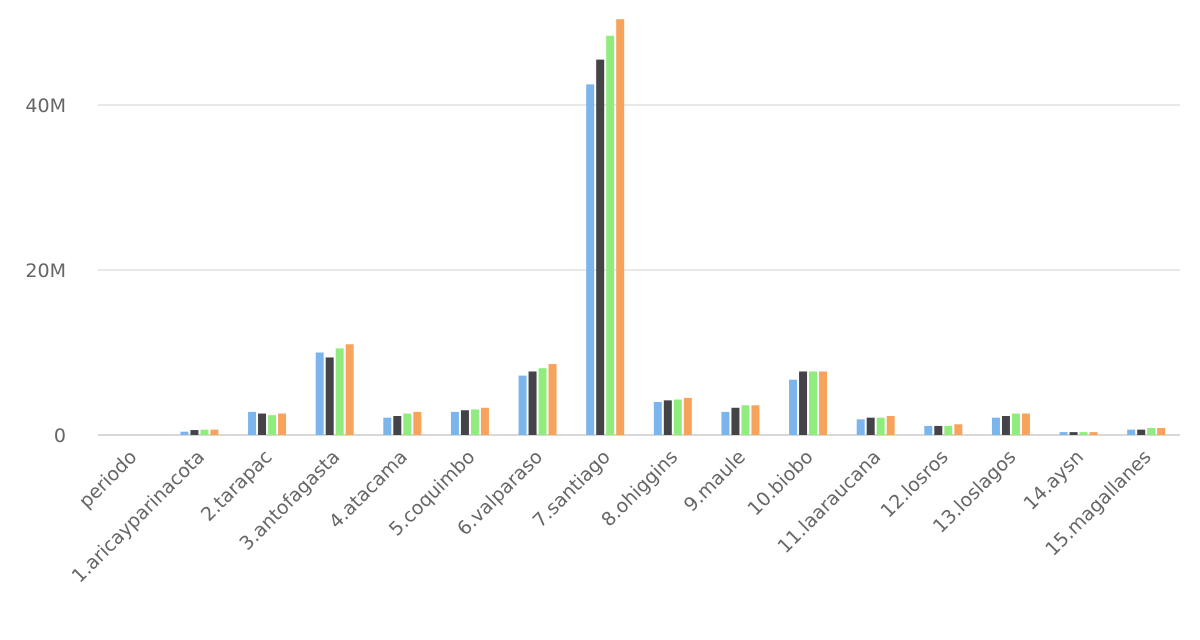 The width and height of the screenshot is (1200, 640). Describe the element at coordinates (138, 516) in the screenshot. I see `x-tick-label: 1.aricayparinacota` at that location.